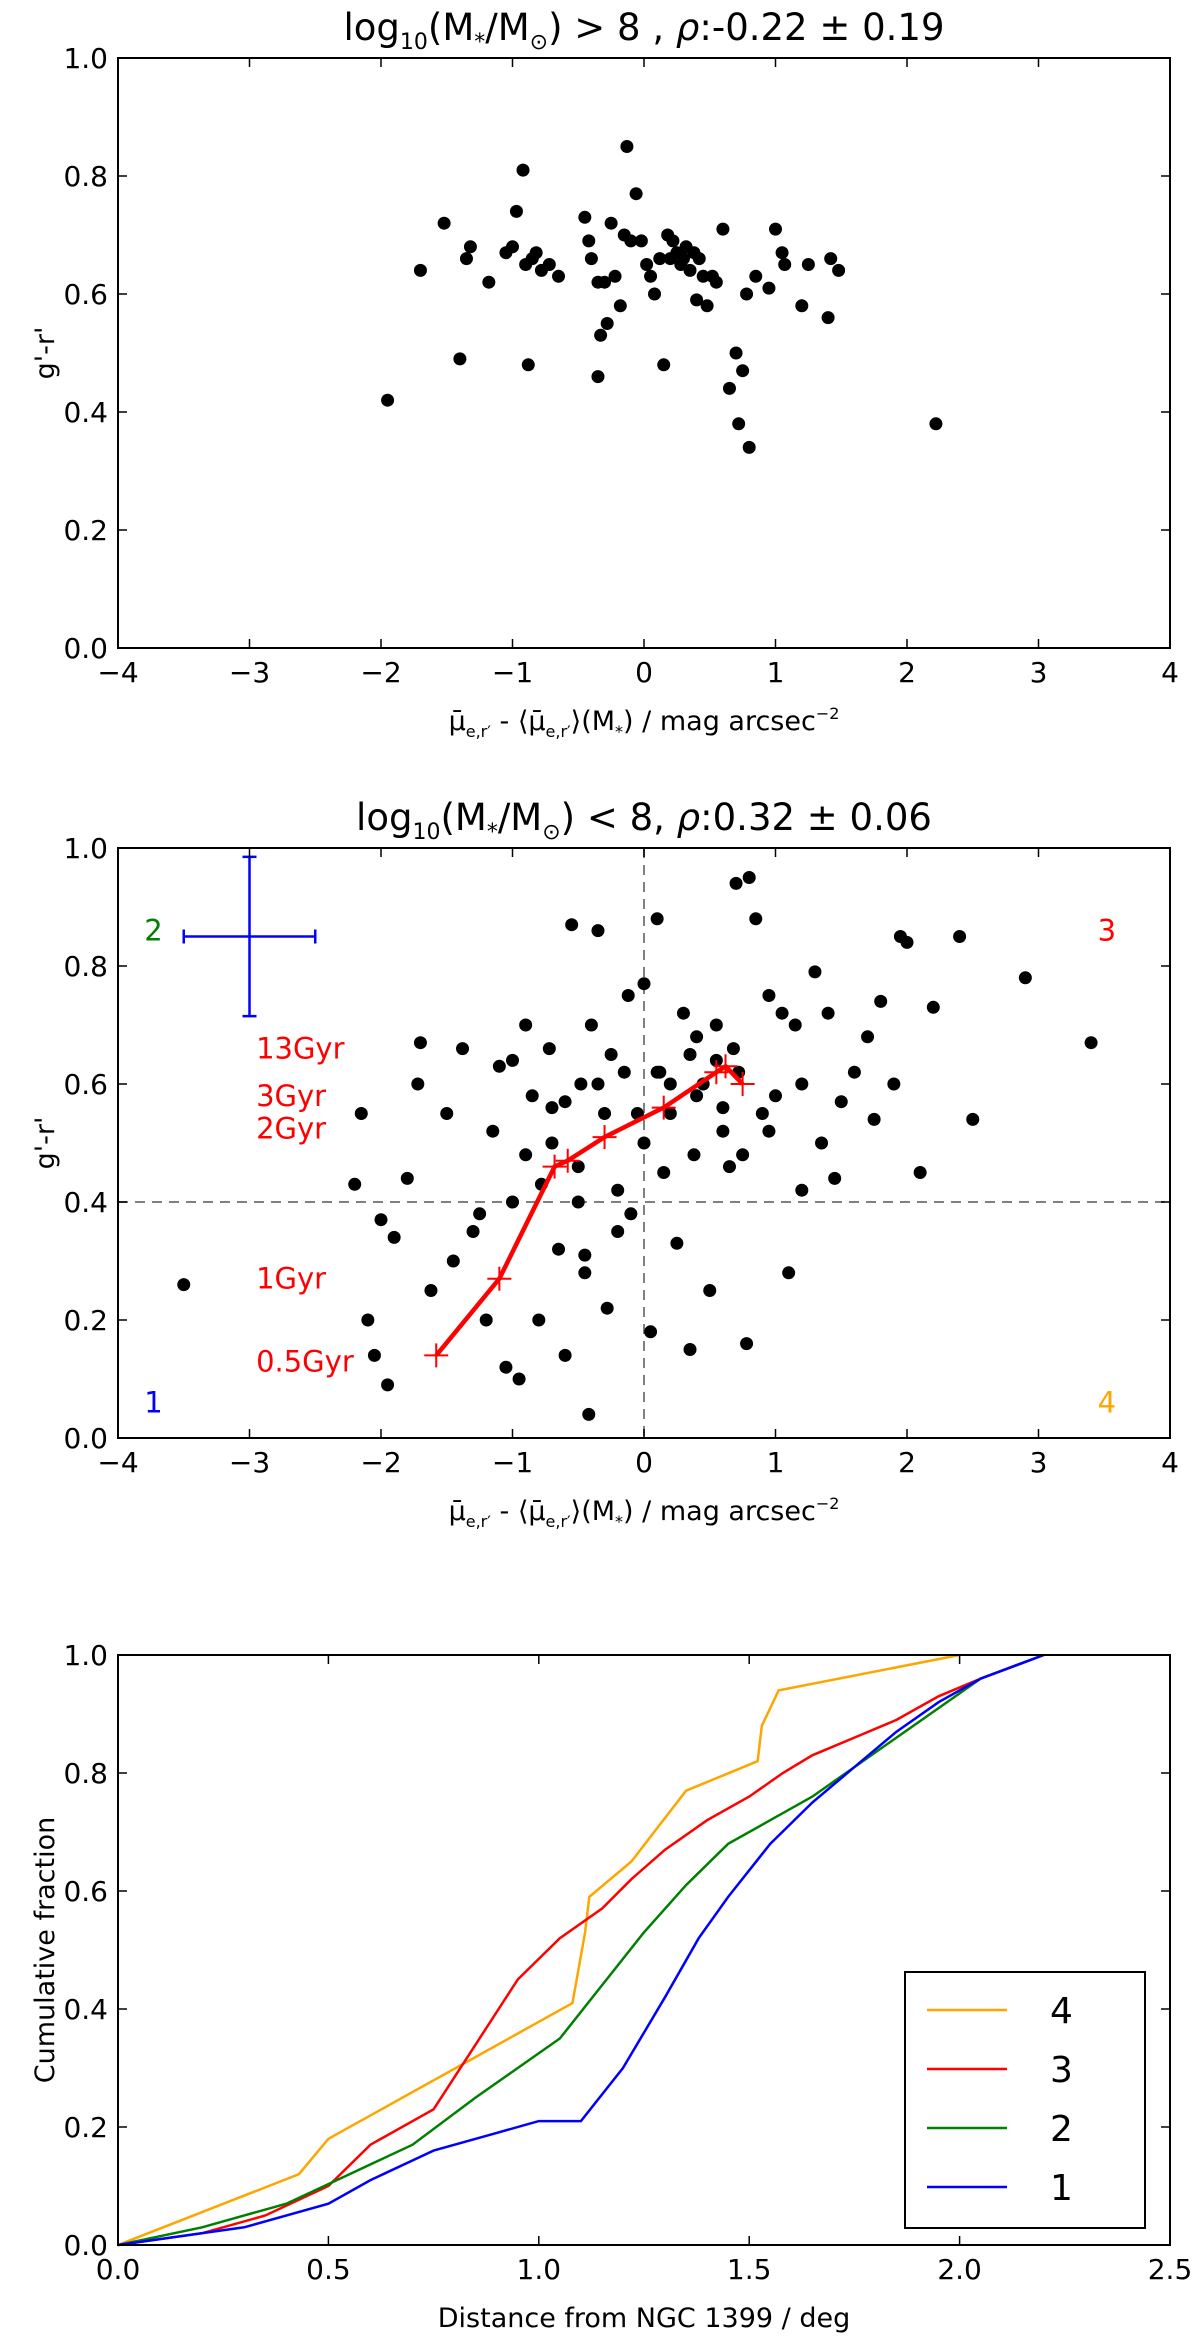  What do you see at coordinates (45, 353) in the screenshot?
I see `y-axis-label: g'-r'` at bounding box center [45, 353].